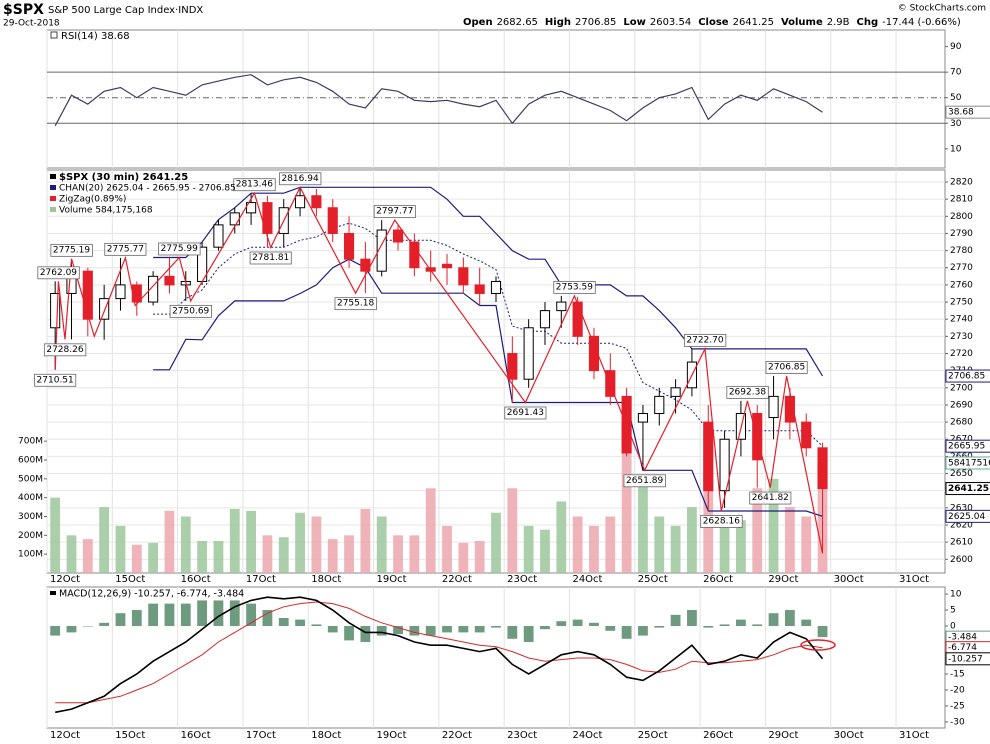  What do you see at coordinates (956, 47) in the screenshot?
I see `y-tick-label: 90` at bounding box center [956, 47].